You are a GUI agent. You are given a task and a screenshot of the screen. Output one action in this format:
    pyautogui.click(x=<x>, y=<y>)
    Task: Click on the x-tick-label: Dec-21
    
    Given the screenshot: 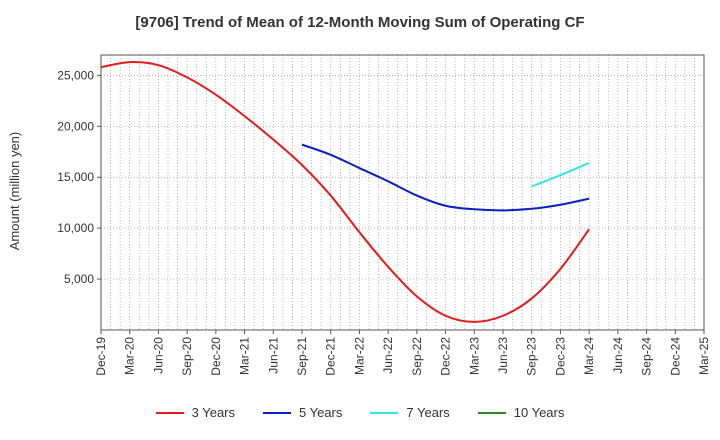 What is the action you would take?
    pyautogui.click(x=331, y=356)
    